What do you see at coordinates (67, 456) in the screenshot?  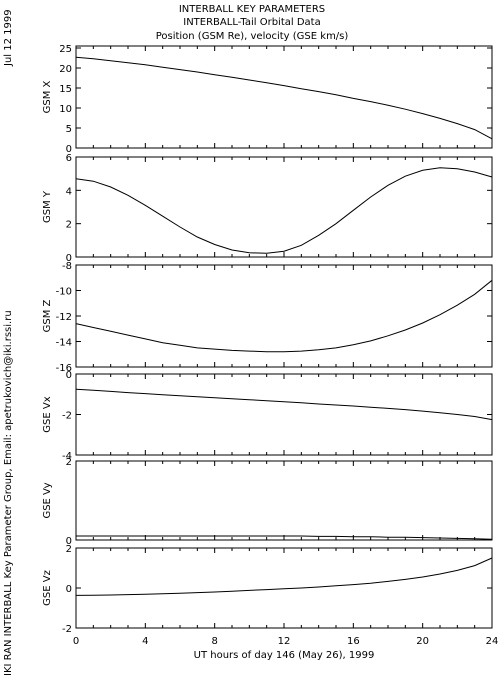 I see `y-tick-label: -4` at bounding box center [67, 456].